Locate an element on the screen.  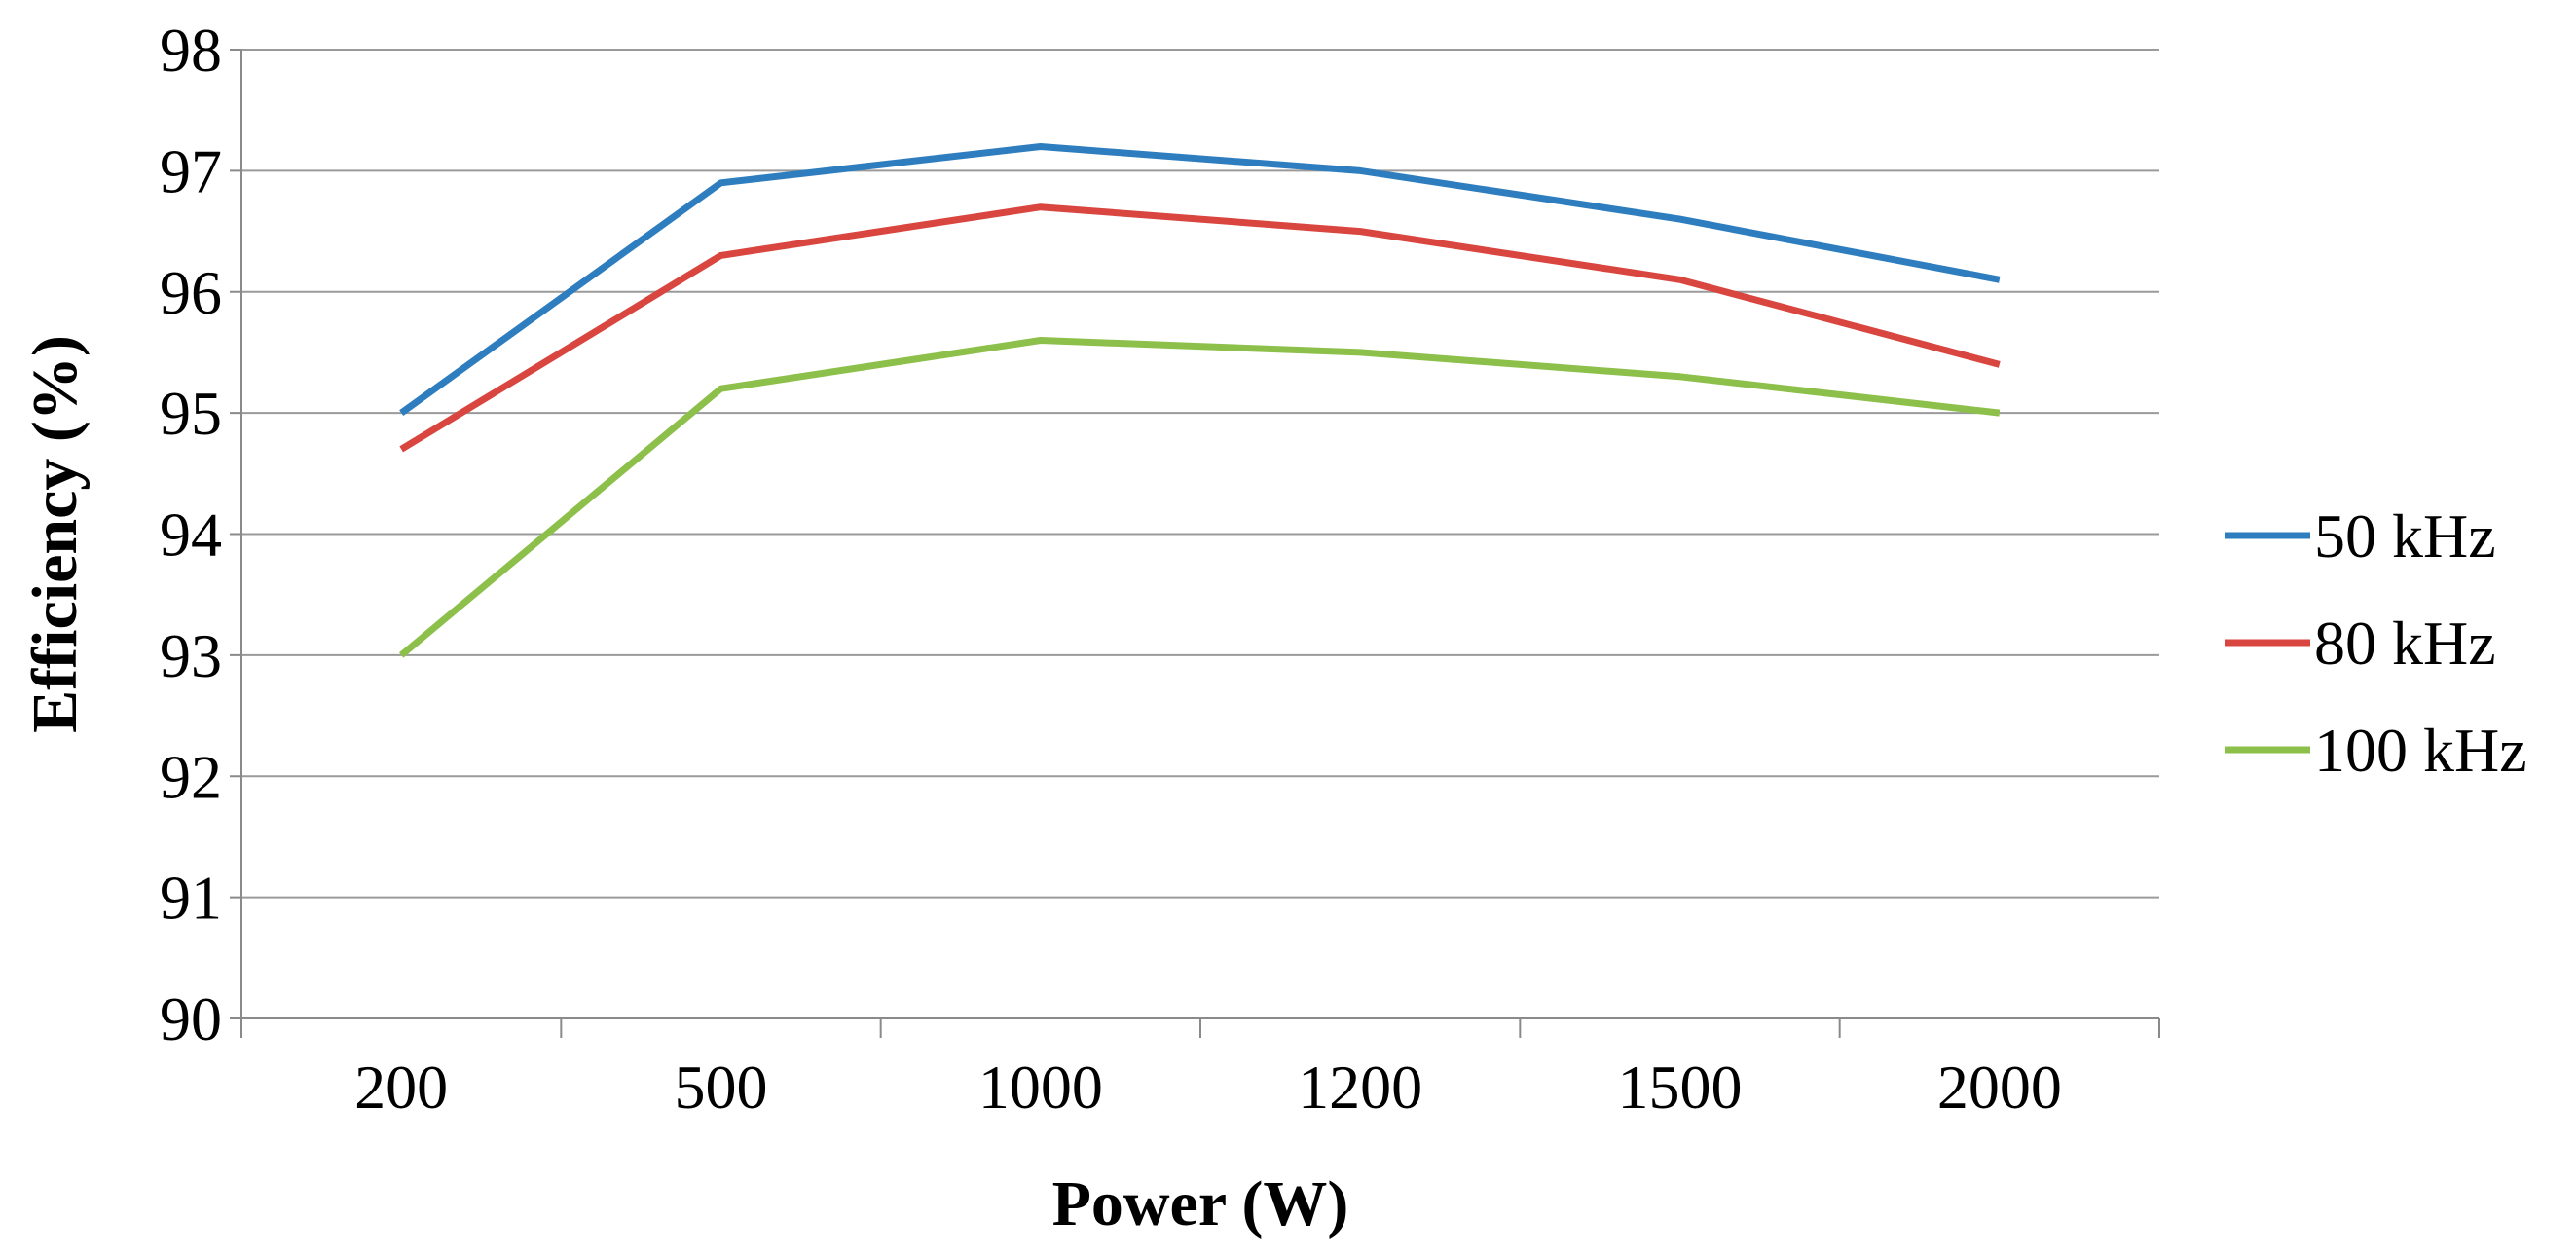
x-tick-label: 500 is located at coordinates (721, 1087).